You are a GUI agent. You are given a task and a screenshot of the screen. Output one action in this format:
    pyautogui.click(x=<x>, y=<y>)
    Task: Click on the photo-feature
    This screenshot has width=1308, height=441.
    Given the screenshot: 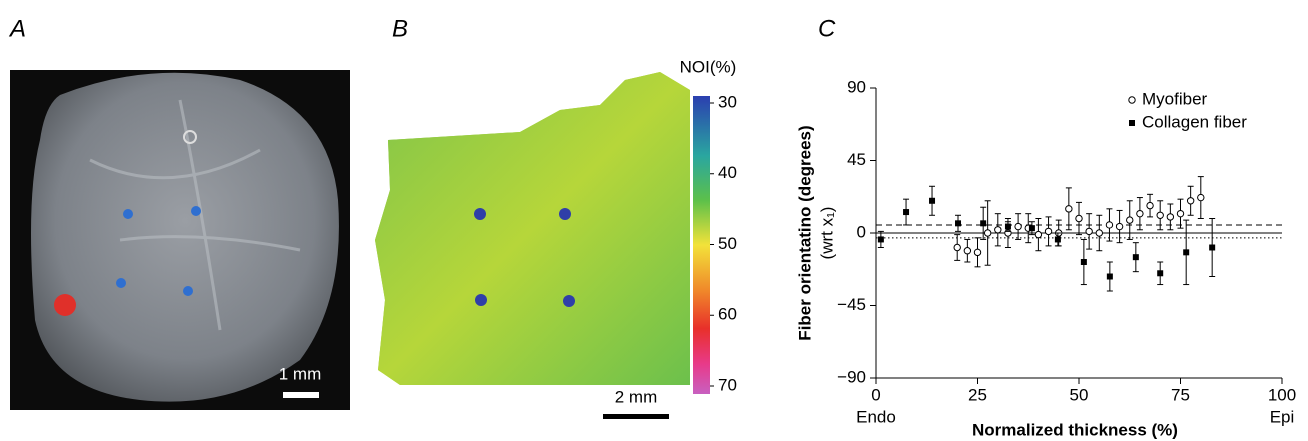 What is the action you would take?
    pyautogui.click(x=190, y=137)
    